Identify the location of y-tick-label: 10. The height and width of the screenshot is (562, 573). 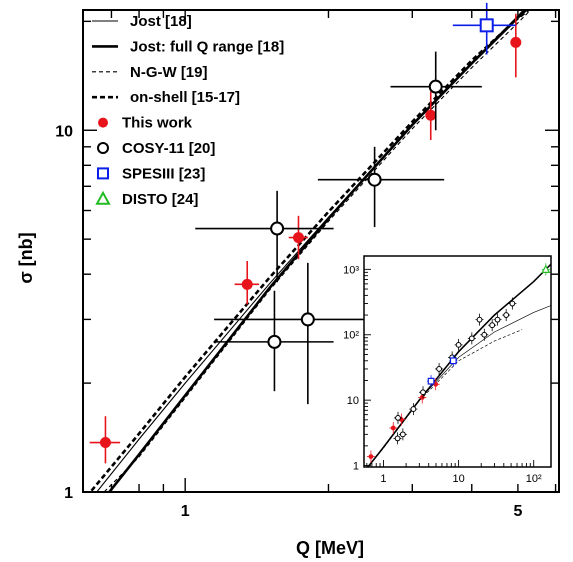
(64, 131).